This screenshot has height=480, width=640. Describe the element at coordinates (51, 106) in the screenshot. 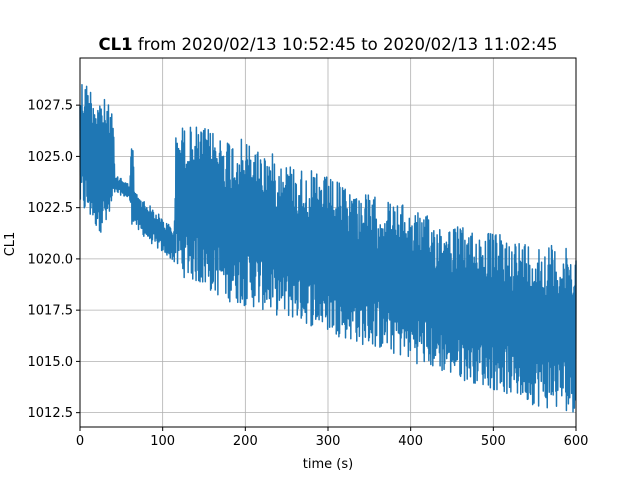

I see `y-tick-label: 1027.5` at that location.